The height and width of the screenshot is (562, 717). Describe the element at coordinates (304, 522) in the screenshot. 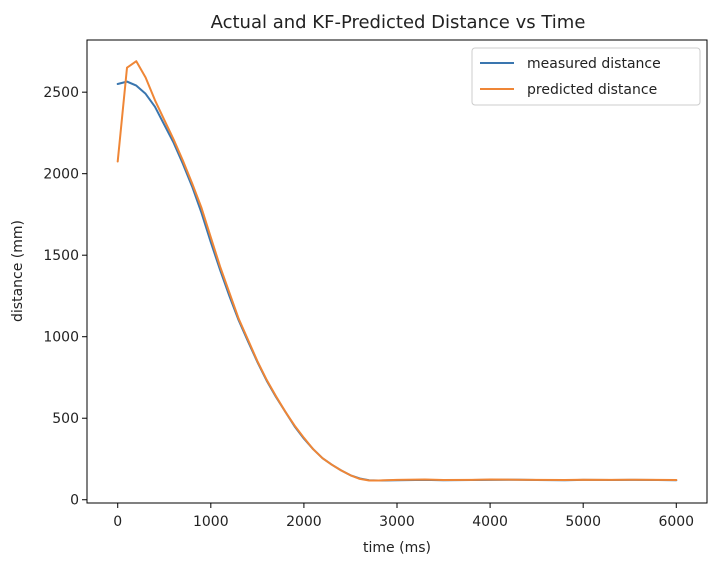

I see `x-tick-label: 2000` at that location.